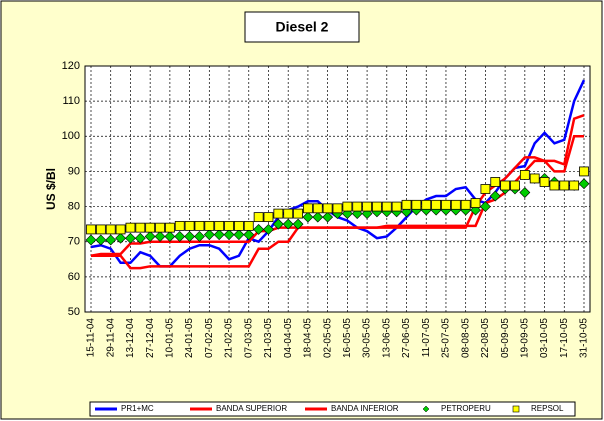 This screenshot has height=421, width=604. What do you see at coordinates (308, 338) in the screenshot?
I see `x-tick-label: 18-04-05` at bounding box center [308, 338].